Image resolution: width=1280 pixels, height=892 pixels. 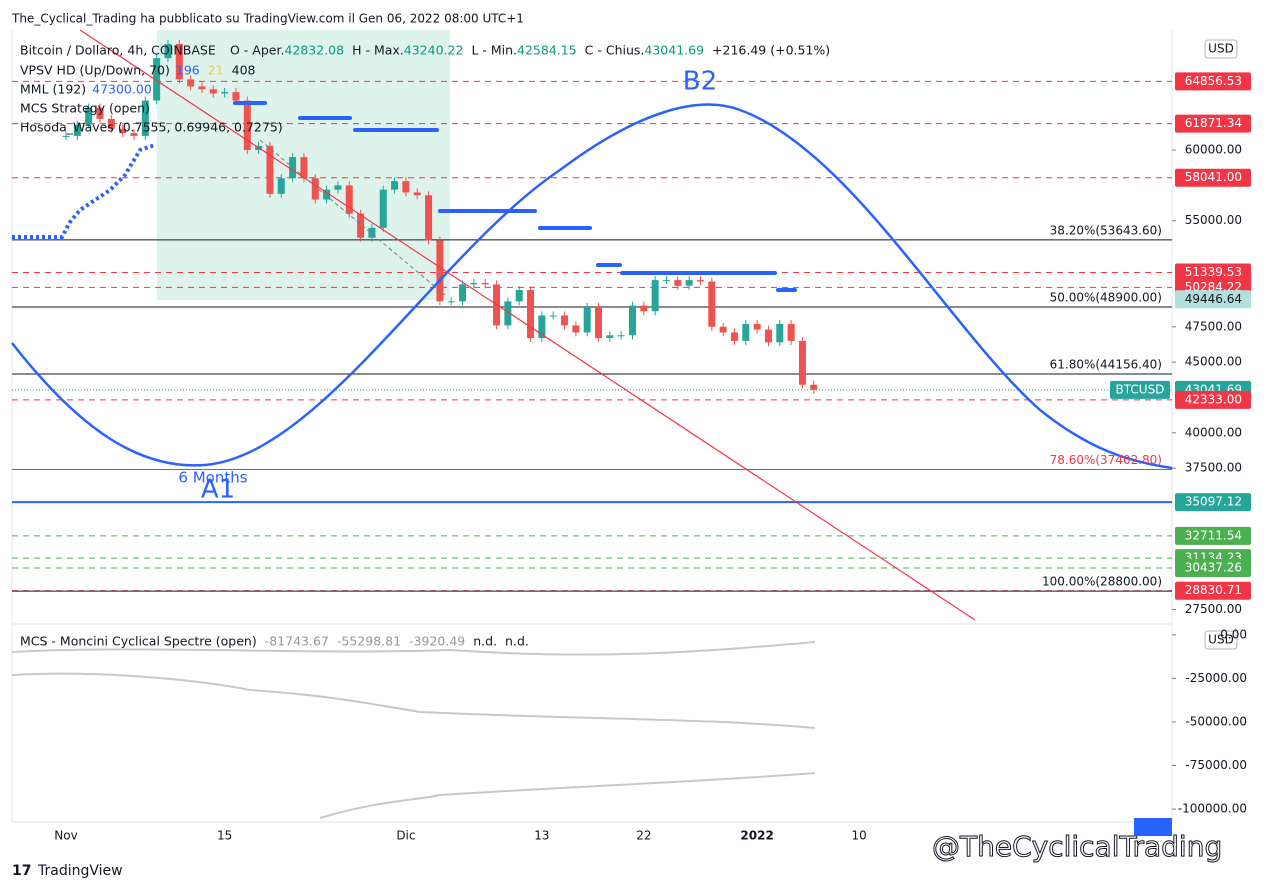 What do you see at coordinates (216, 70) in the screenshot?
I see `indicator-value: 21` at bounding box center [216, 70].